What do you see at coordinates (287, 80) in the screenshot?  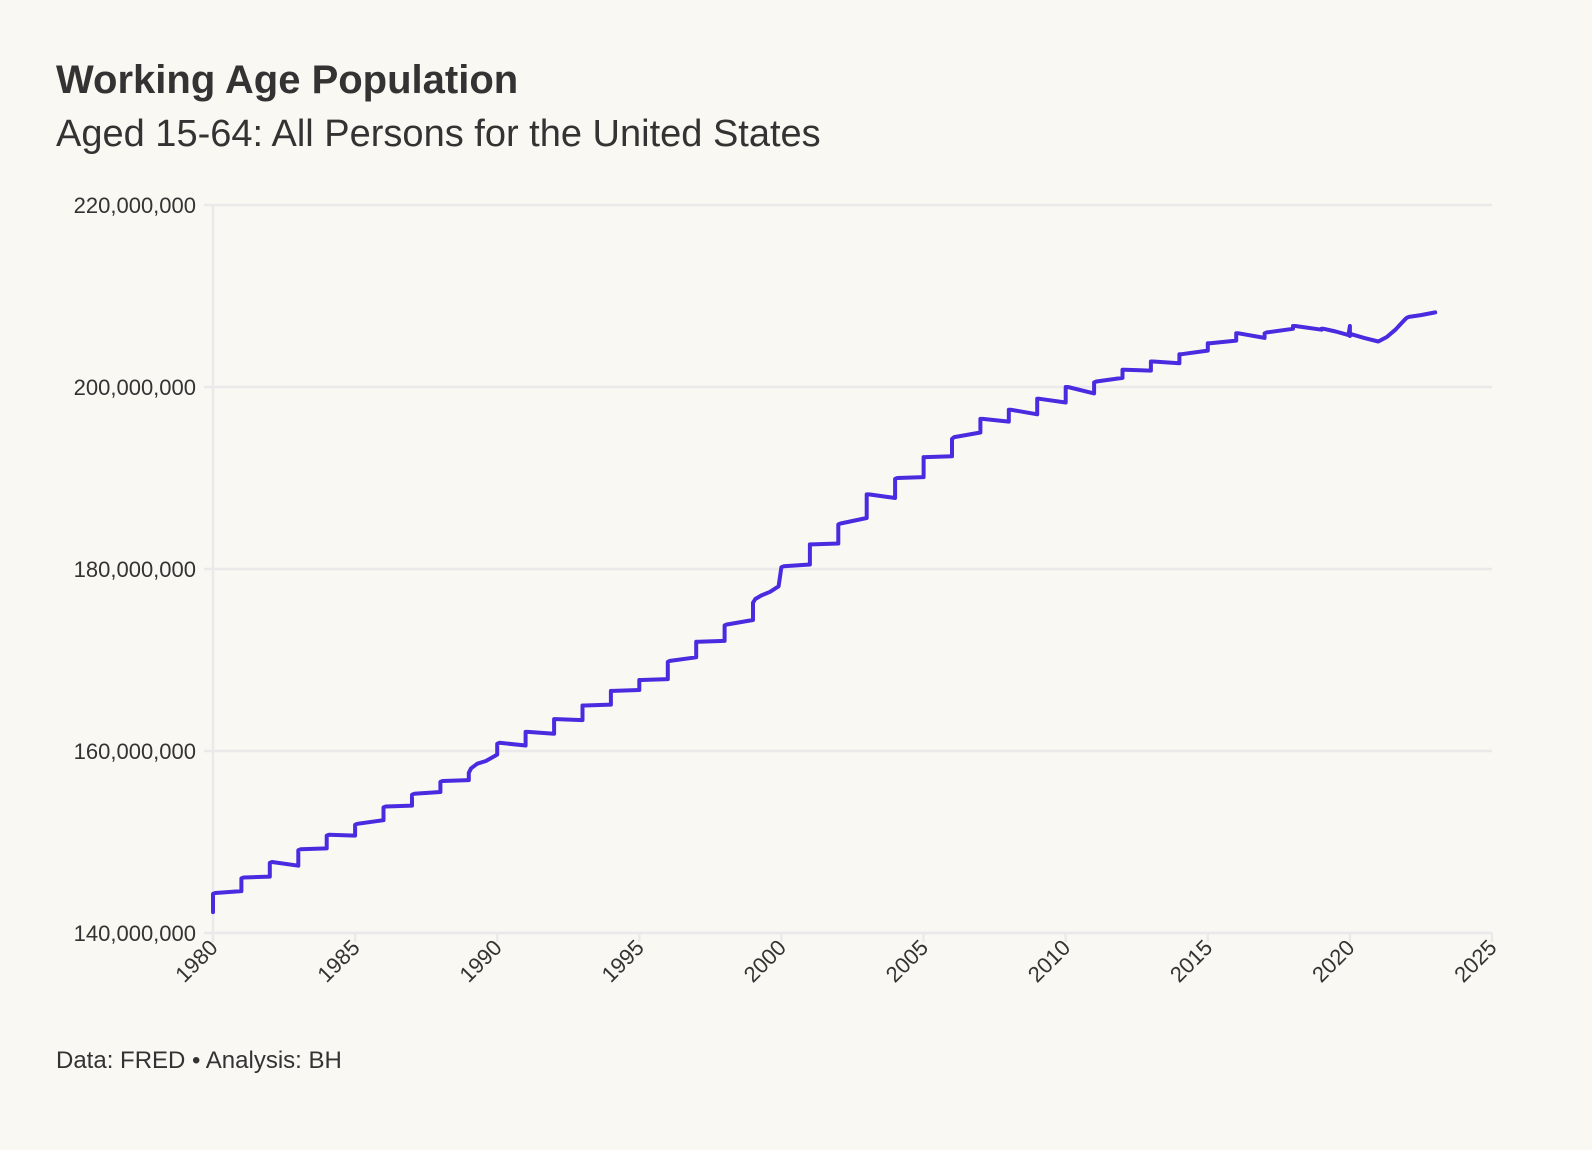 I see `chart-title: Working Age Population` at bounding box center [287, 80].